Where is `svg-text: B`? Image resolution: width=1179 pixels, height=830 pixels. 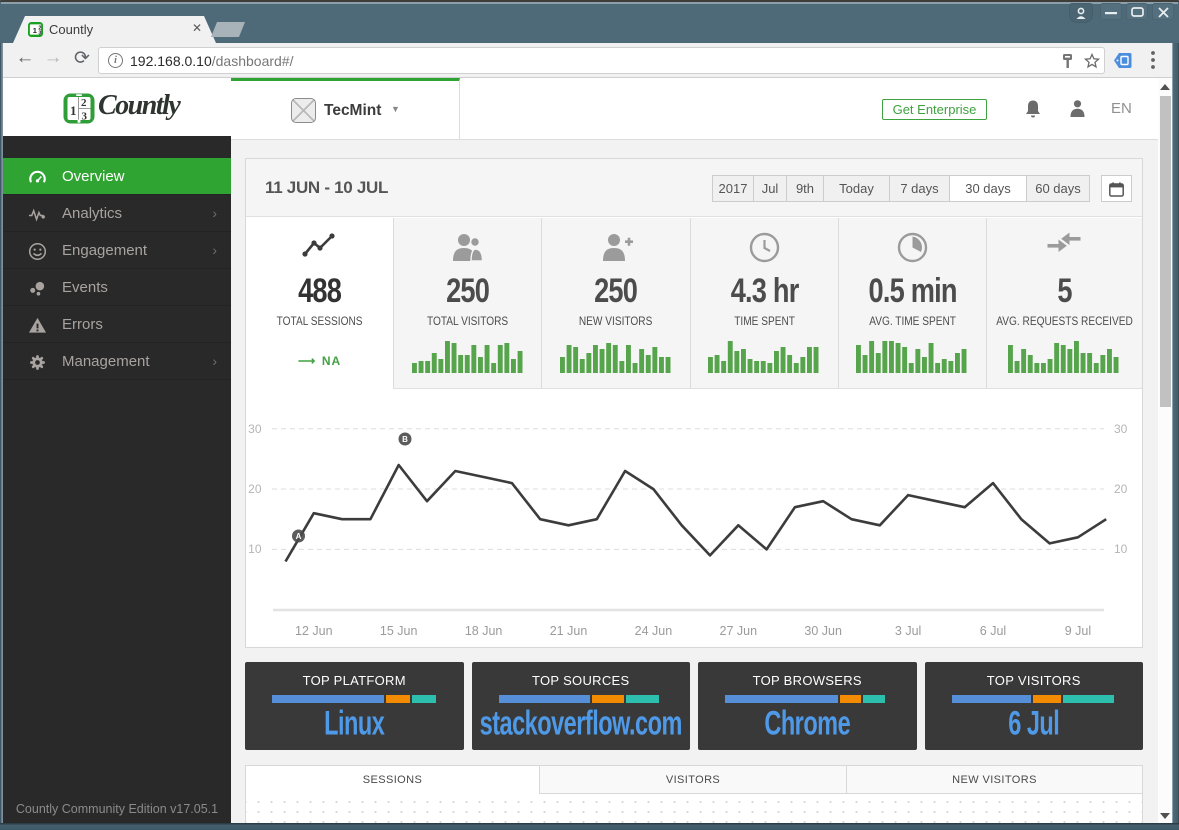
svg-text: B is located at coordinates (405, 439).